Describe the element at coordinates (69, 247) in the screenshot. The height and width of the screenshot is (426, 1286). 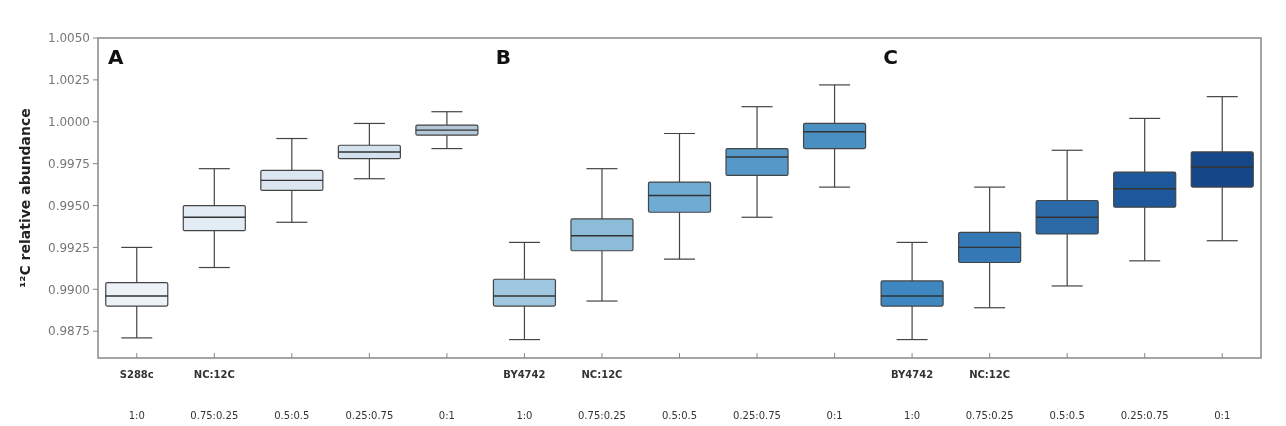
I see `y-tick-label: 0.9925` at that location.